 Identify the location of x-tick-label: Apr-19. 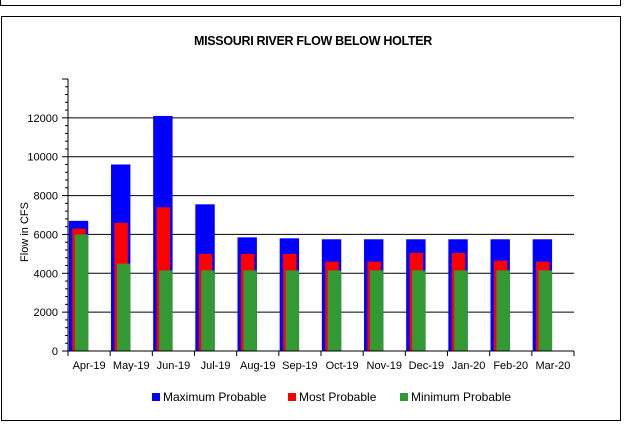
(89, 366).